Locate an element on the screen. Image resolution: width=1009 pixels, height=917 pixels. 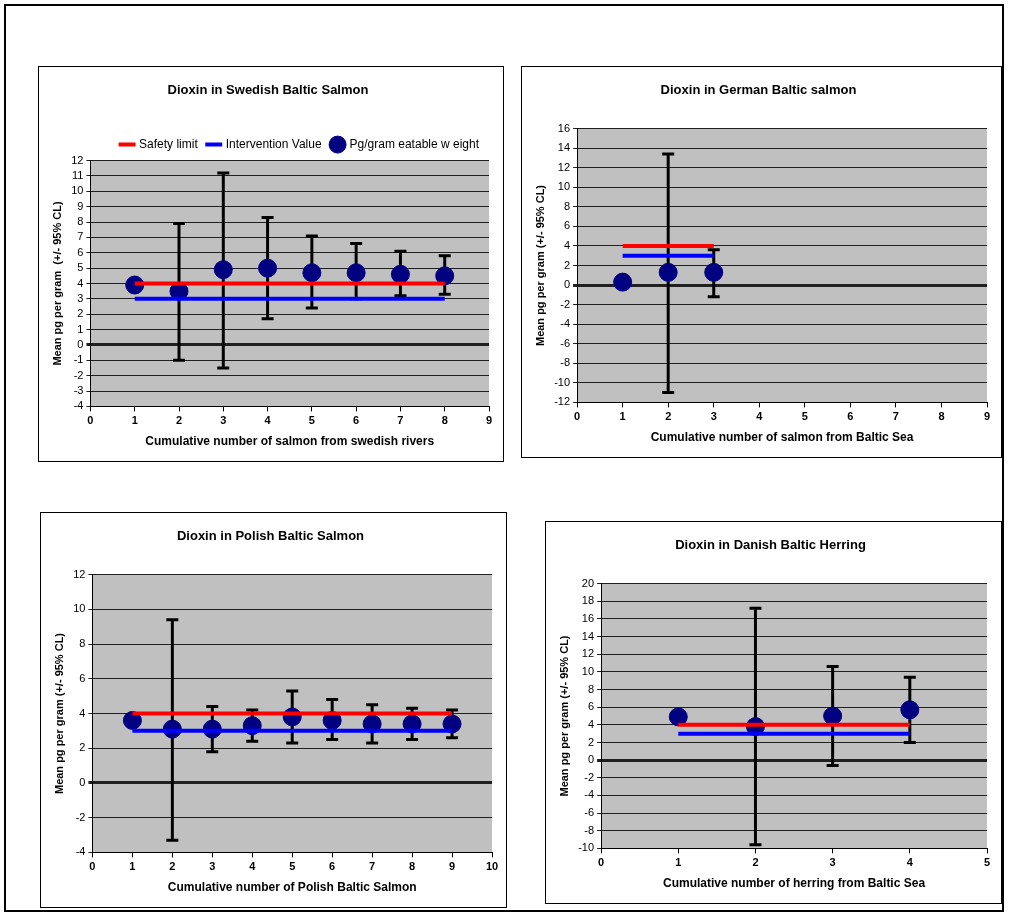
x-axis-title: Cumulative number of Polish Baltic Salmon is located at coordinates (292, 887).